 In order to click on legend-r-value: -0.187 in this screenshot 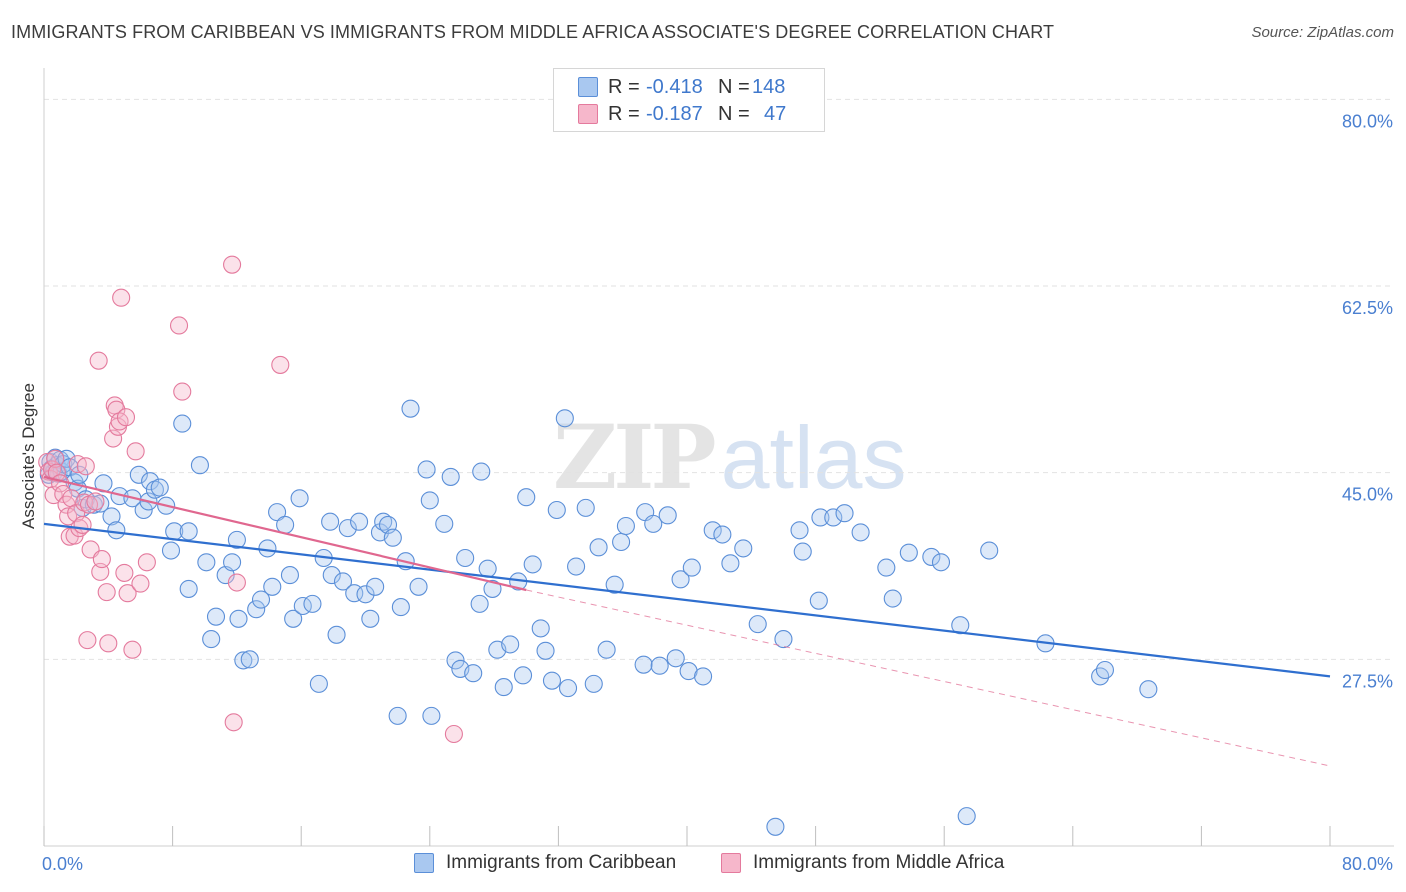, I will do `click(674, 113)`.